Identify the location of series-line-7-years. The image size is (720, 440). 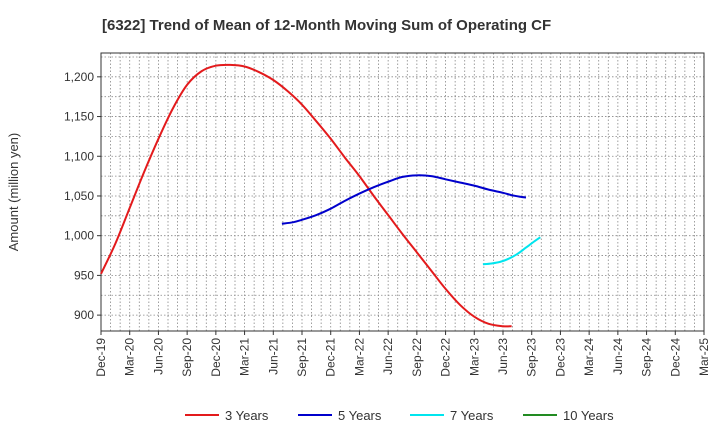
(511, 251).